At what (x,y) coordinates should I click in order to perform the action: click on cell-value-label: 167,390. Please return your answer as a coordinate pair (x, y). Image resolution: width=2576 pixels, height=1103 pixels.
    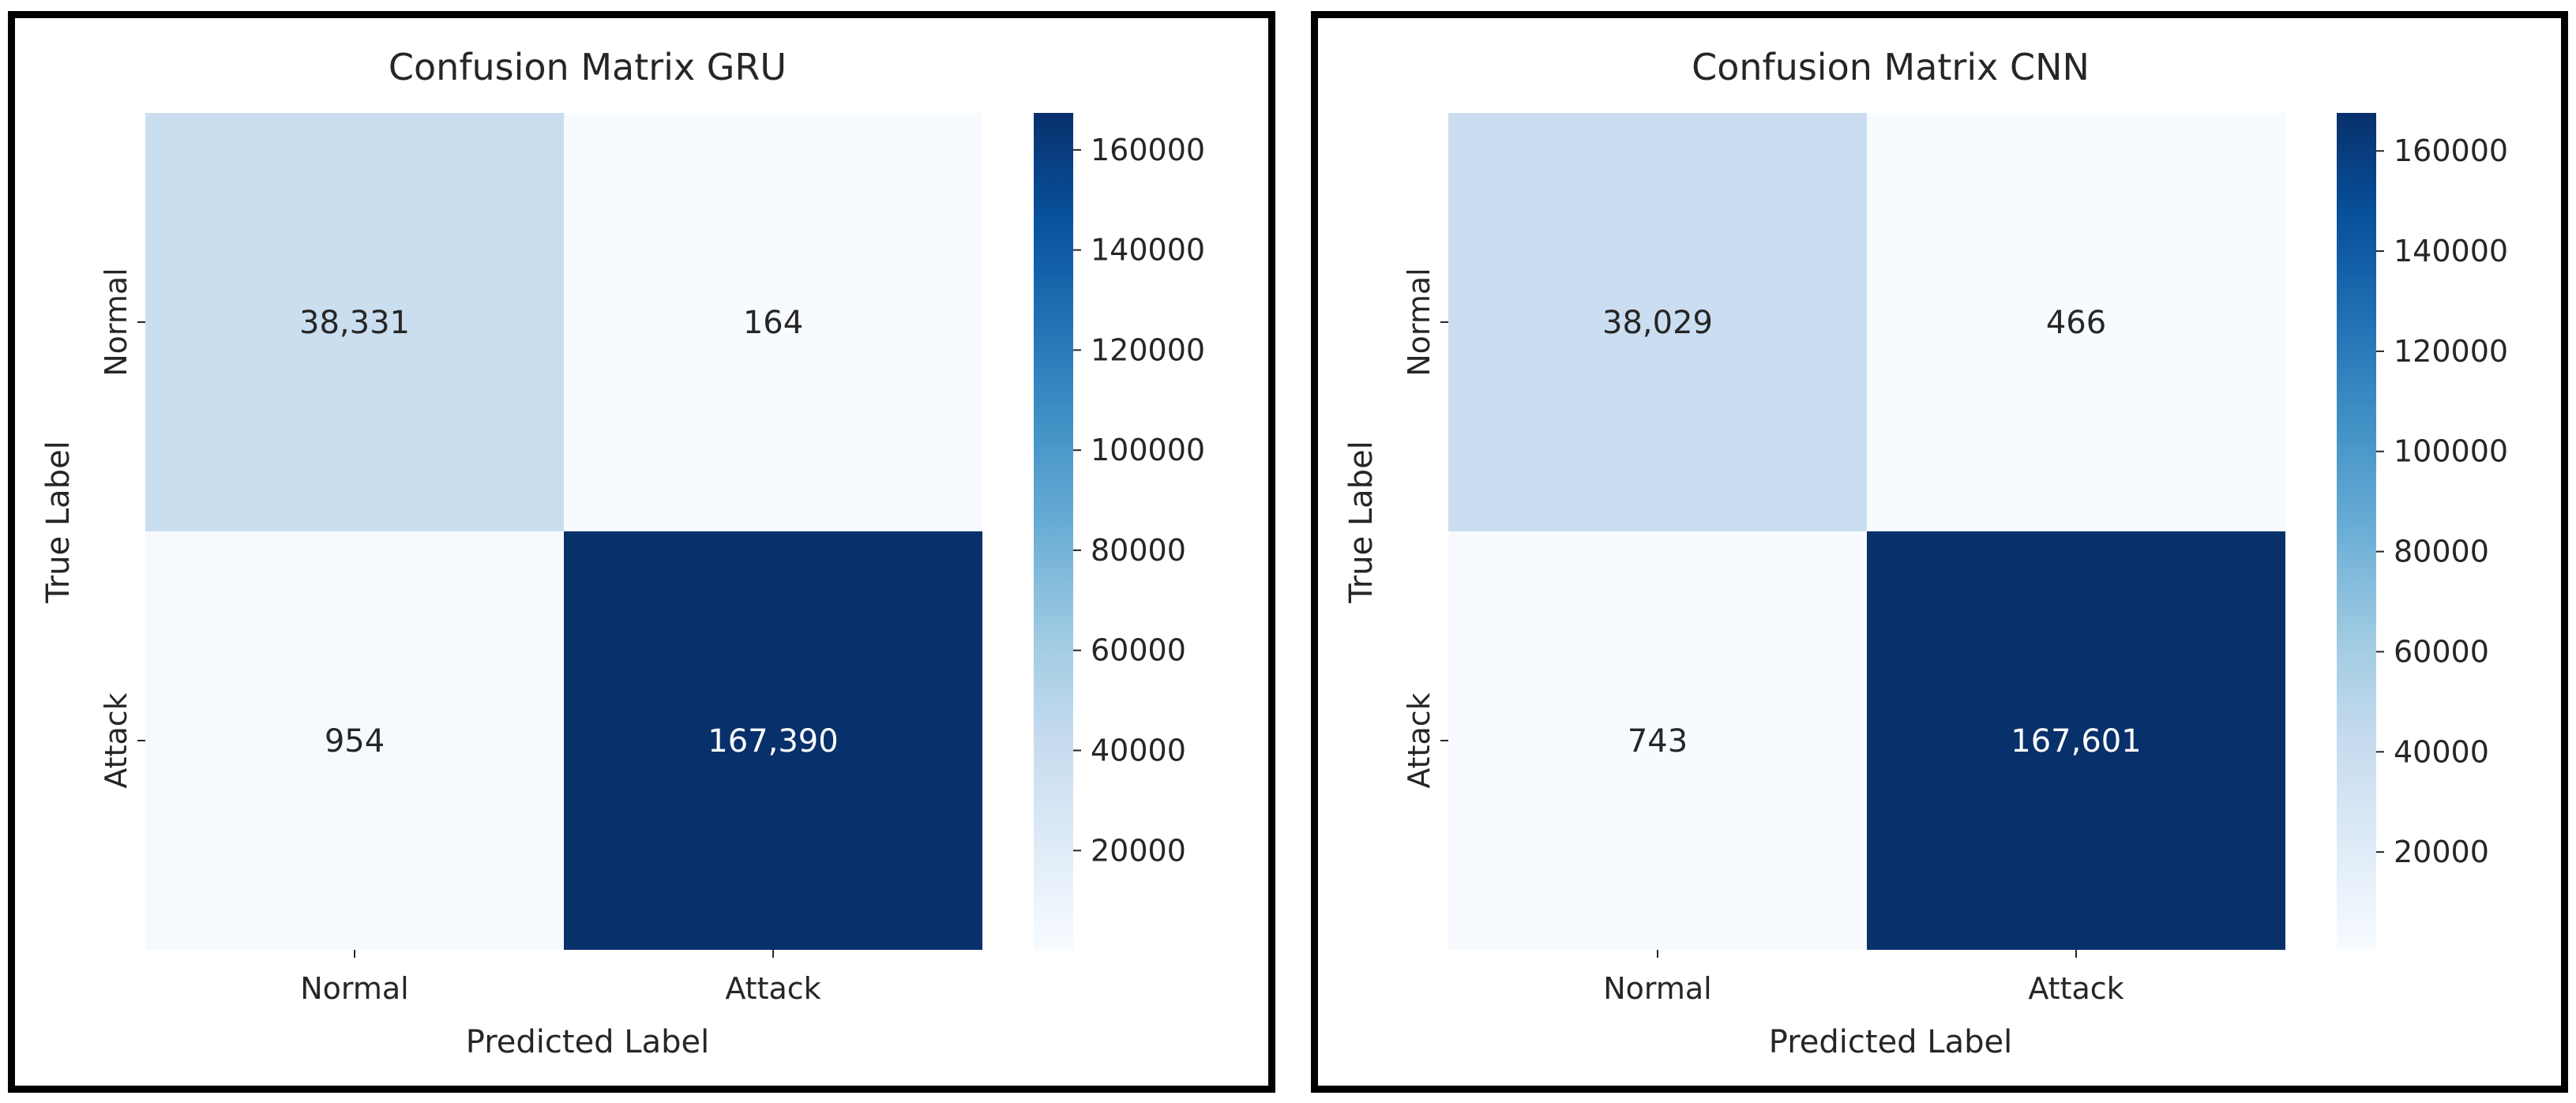
    Looking at the image, I should click on (773, 741).